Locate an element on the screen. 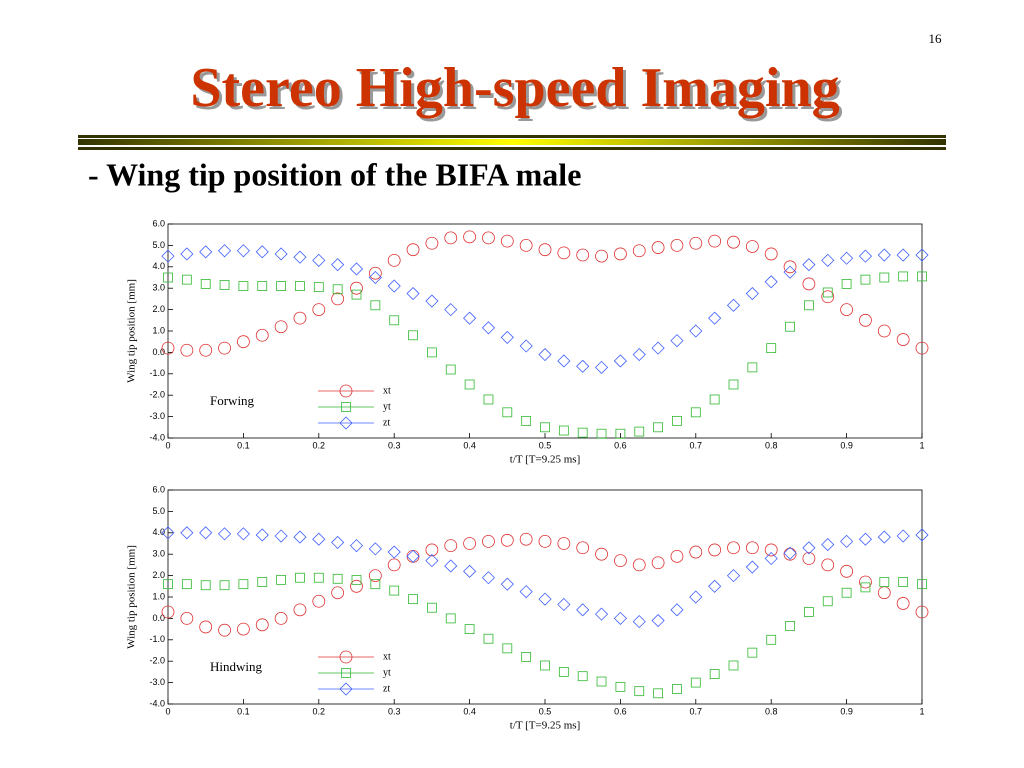  x-axis-label: t/T [T=9.25 ms] is located at coordinates (545, 726).